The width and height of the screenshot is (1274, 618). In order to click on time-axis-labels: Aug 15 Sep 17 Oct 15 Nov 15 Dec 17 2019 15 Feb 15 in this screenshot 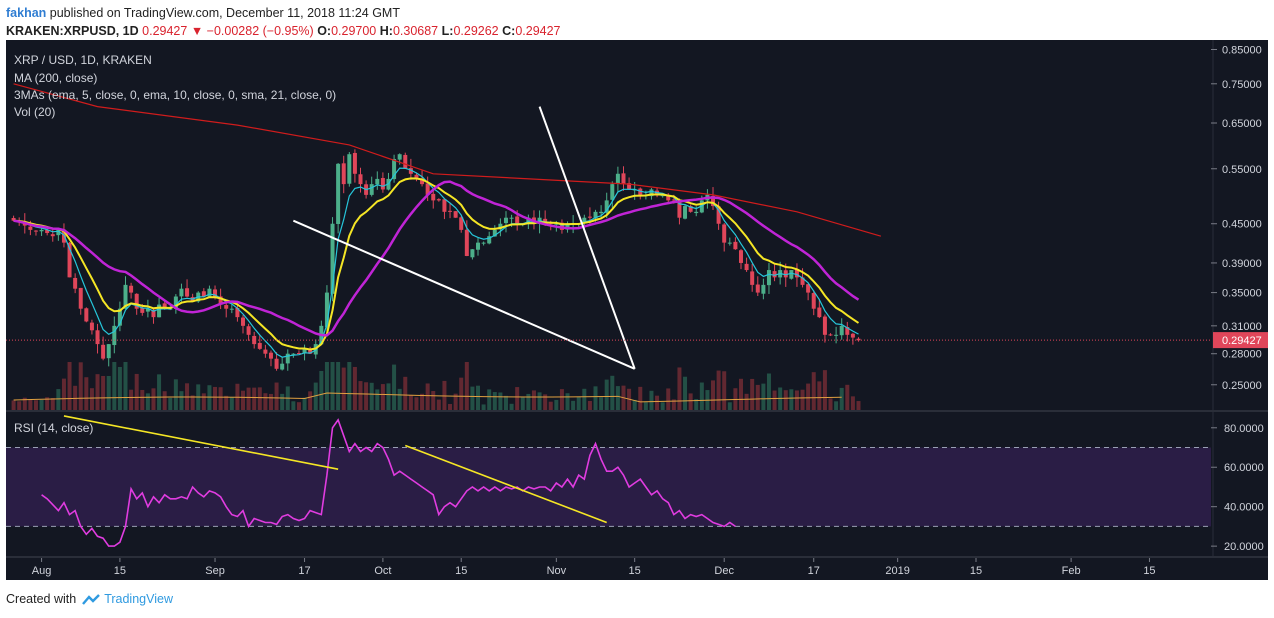, I will do `click(594, 567)`.